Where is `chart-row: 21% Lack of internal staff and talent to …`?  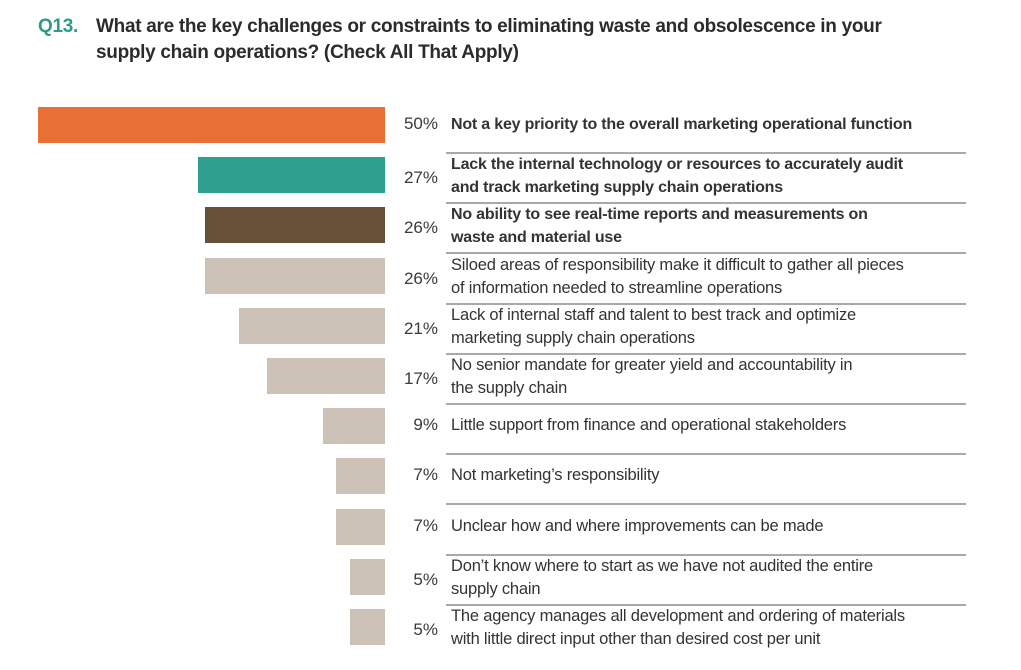
chart-row: 21% Lack of internal staff and talent to … is located at coordinates (510, 332).